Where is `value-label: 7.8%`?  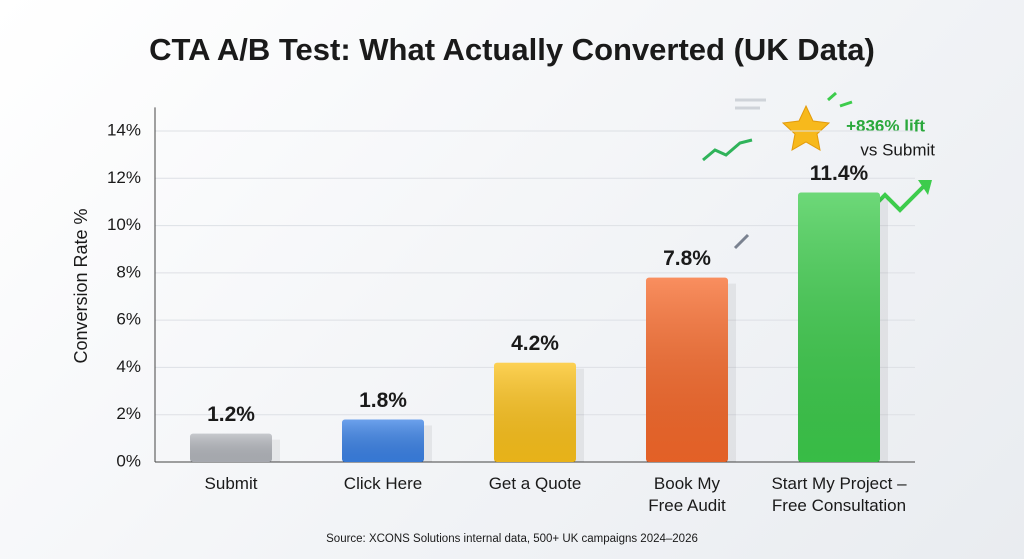 value-label: 7.8% is located at coordinates (687, 258).